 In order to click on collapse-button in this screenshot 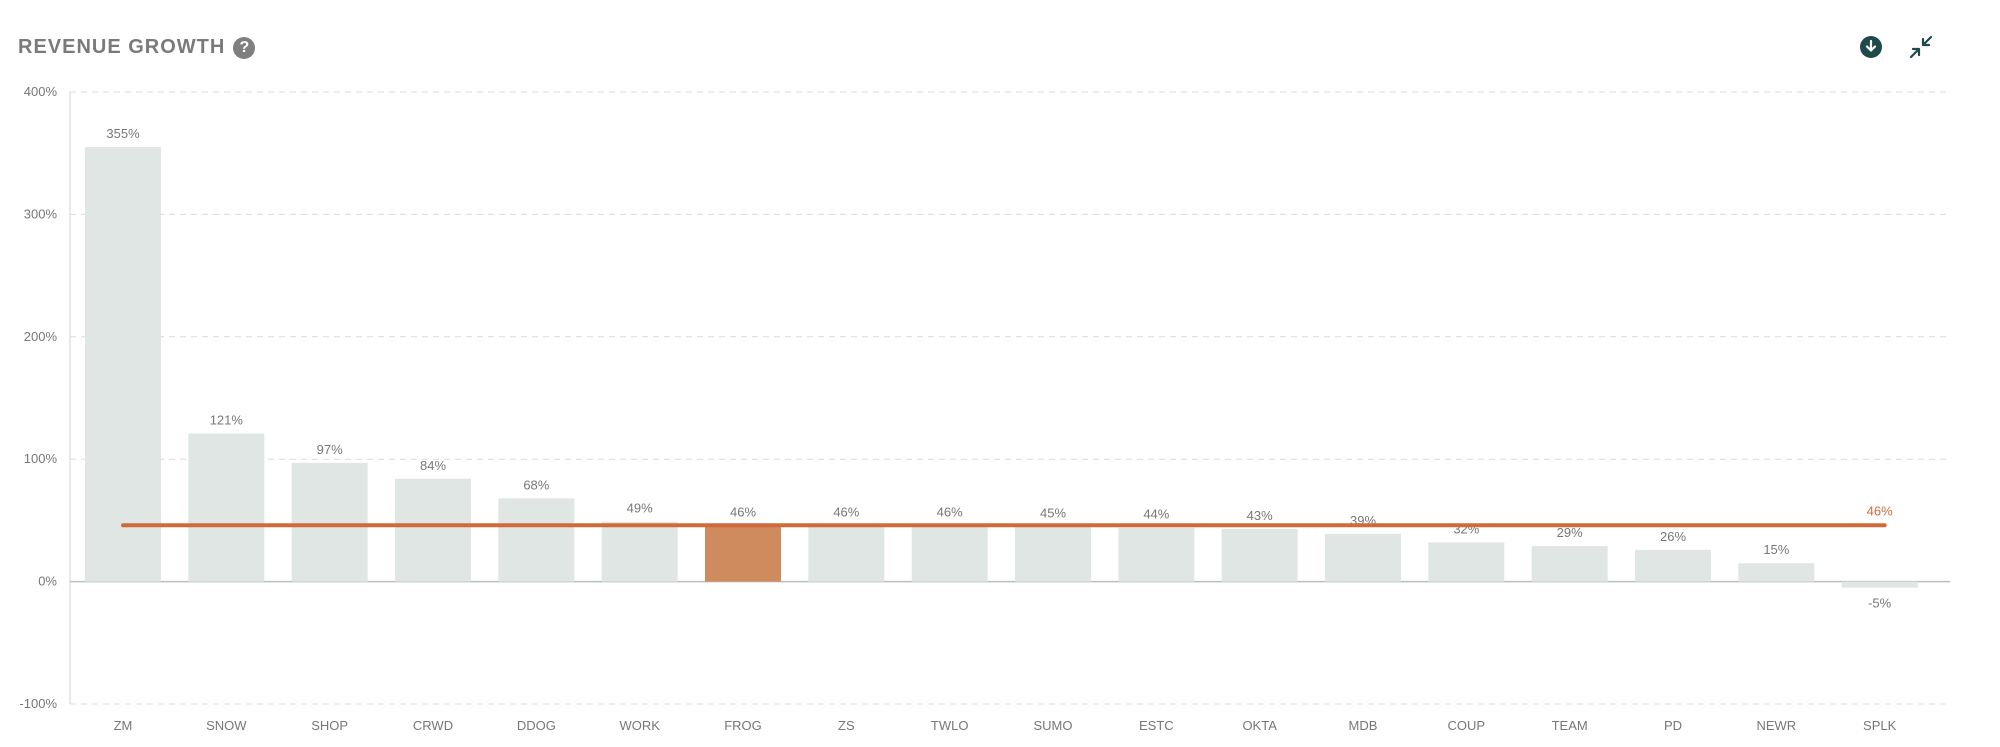, I will do `click(1921, 47)`.